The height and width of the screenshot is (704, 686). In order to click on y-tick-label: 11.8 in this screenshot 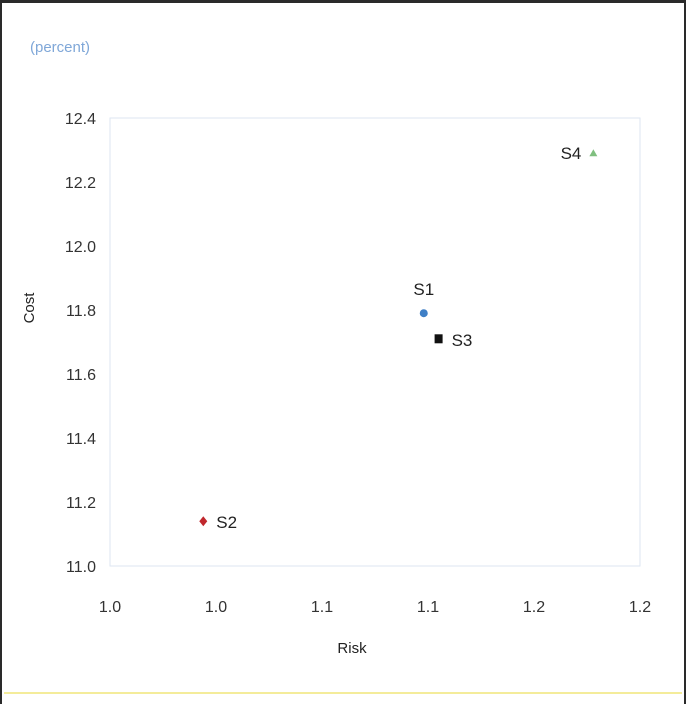, I will do `click(81, 311)`.